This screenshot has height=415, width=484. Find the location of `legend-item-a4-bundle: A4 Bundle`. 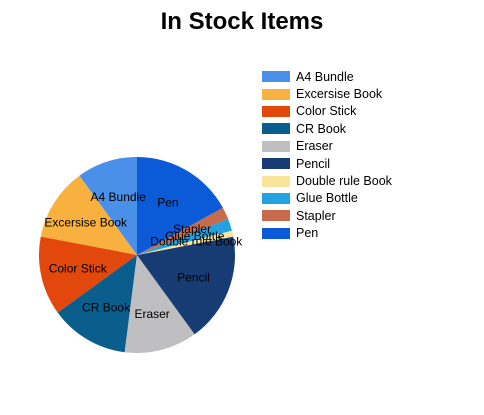

legend-item-a4-bundle: A4 Bundle is located at coordinates (327, 76).